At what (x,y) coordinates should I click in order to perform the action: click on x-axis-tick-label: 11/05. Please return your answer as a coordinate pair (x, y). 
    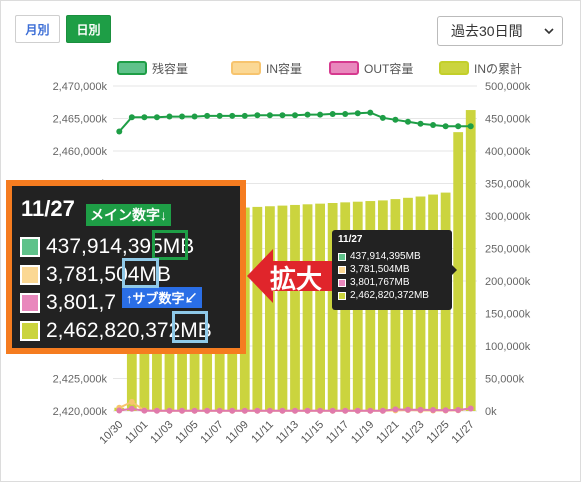
    Looking at the image, I should click on (186, 432).